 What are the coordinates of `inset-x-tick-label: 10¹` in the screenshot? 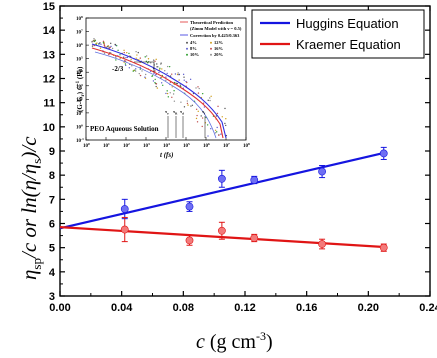 It's located at (106, 145).